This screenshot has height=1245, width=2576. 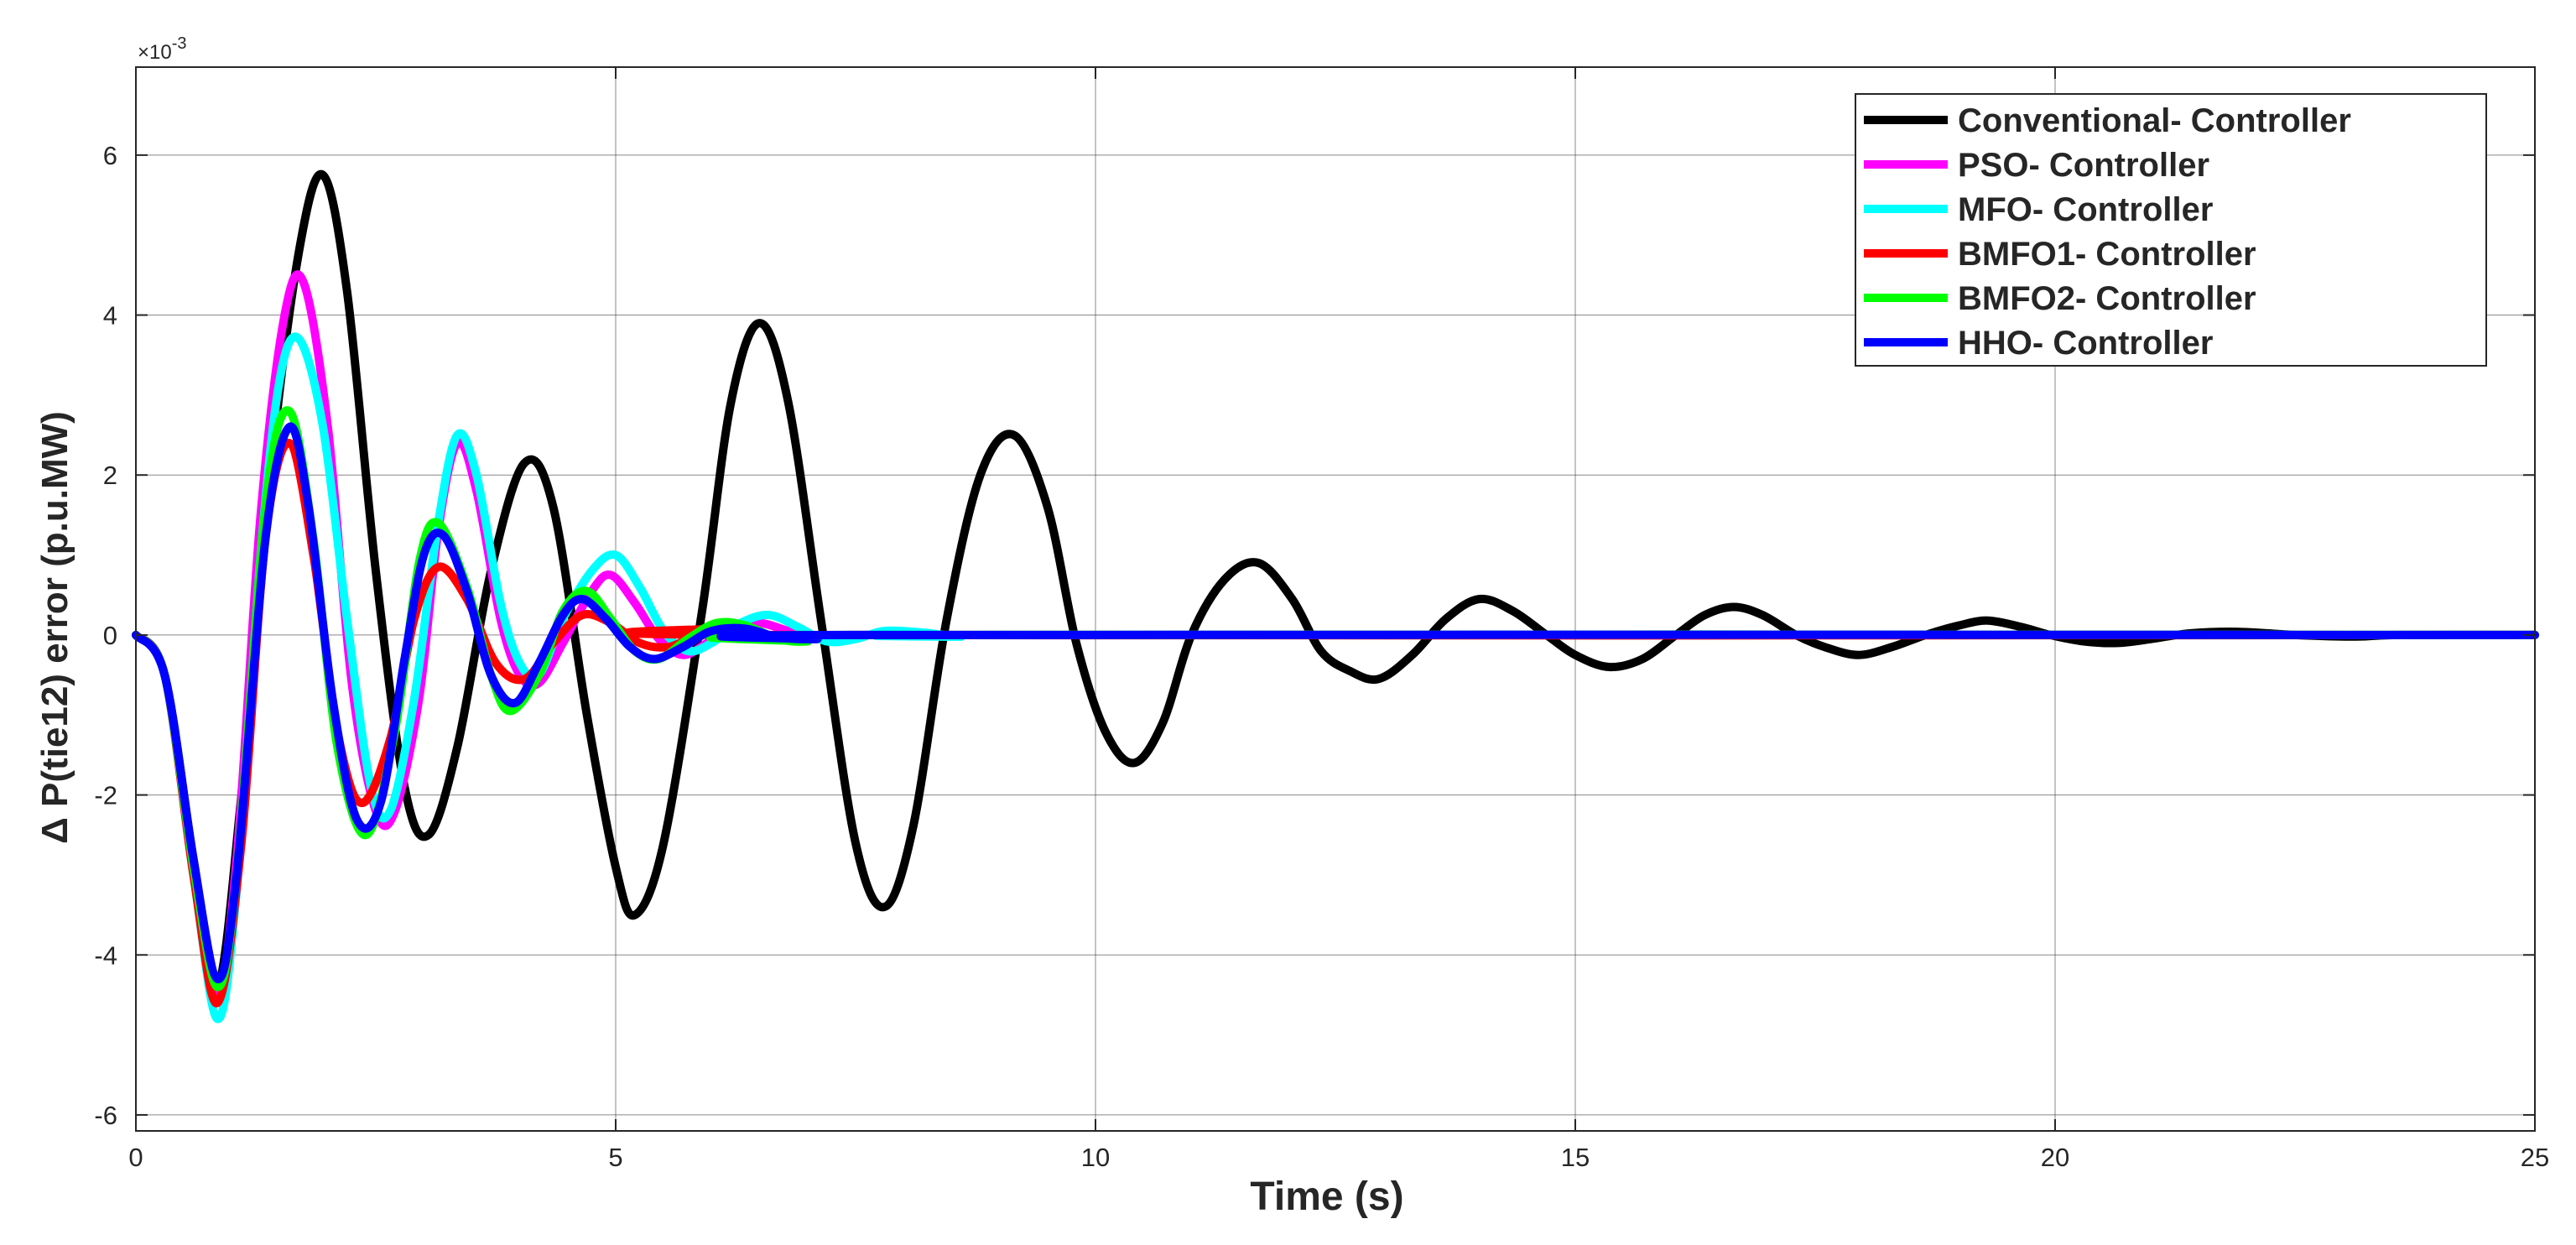 What do you see at coordinates (105, 955) in the screenshot?
I see `y-tick-label: -4` at bounding box center [105, 955].